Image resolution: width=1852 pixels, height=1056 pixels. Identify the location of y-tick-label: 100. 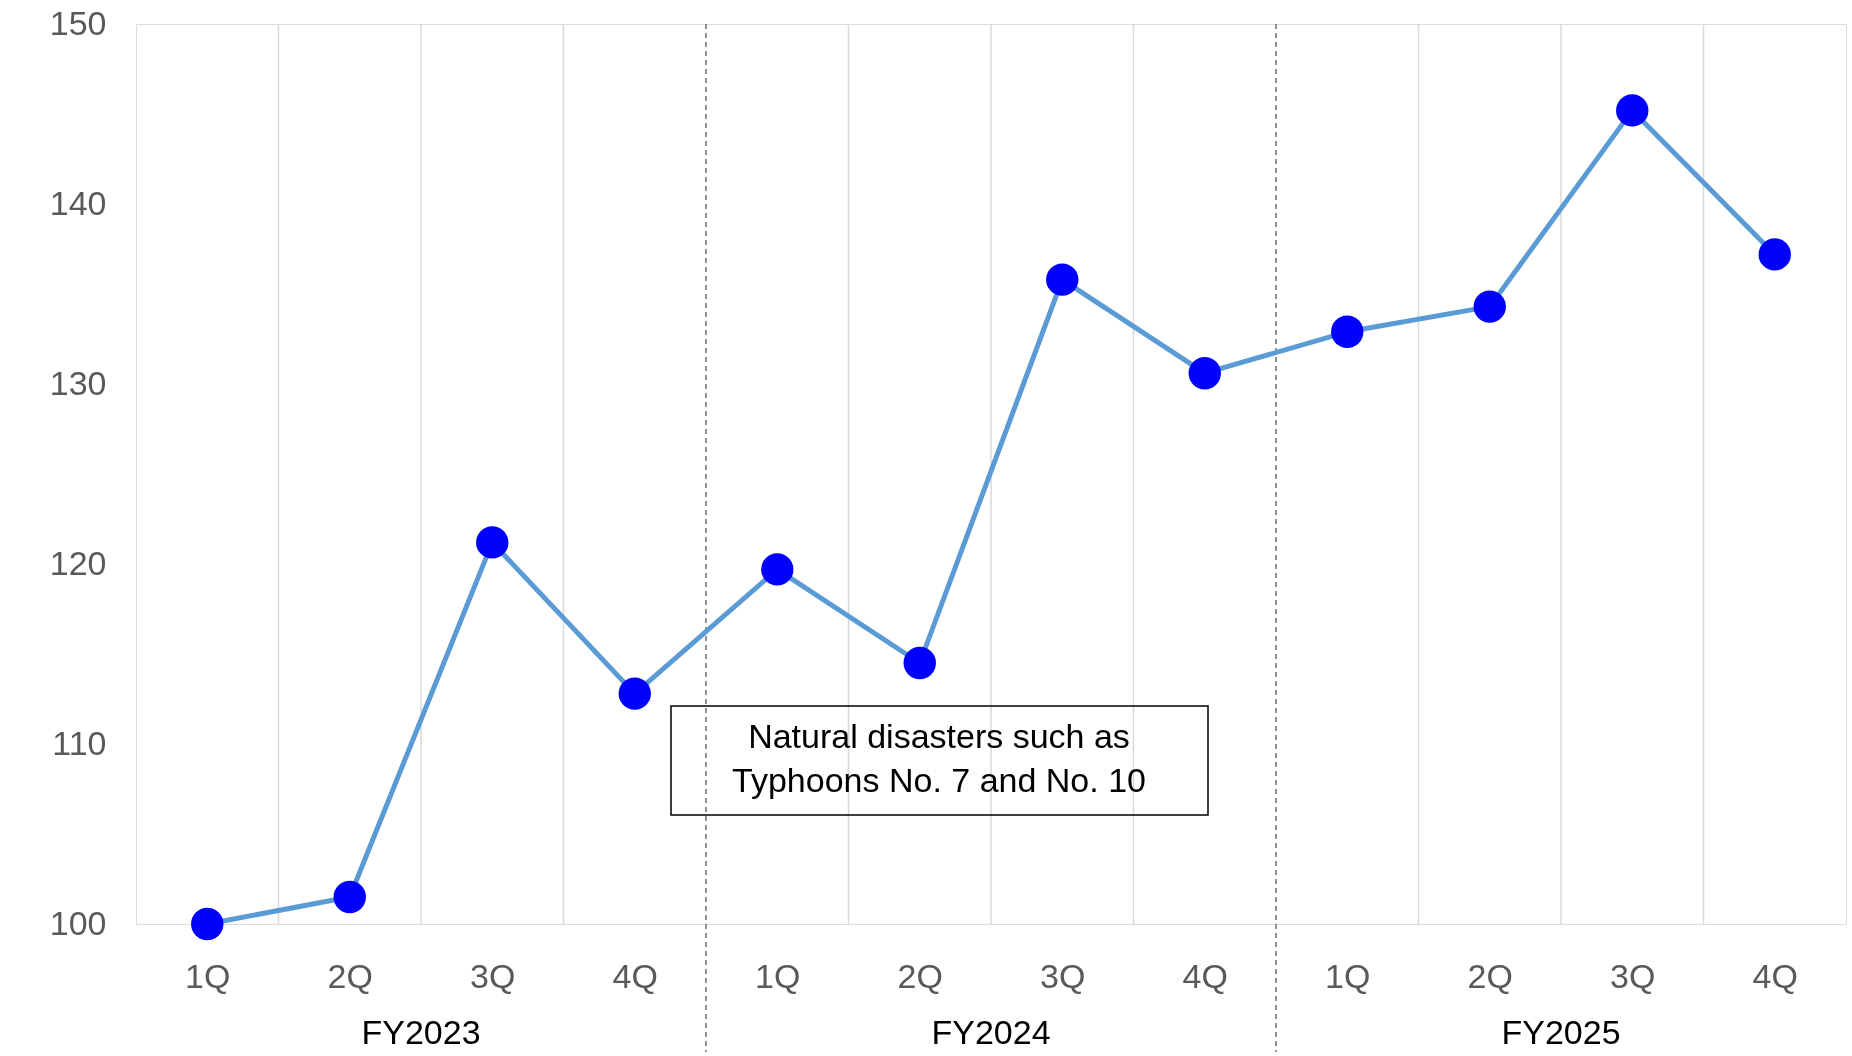
(78, 922).